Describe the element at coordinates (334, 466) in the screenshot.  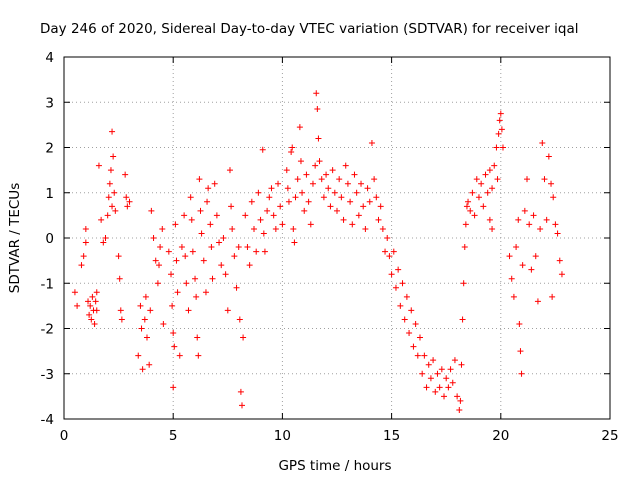
I see `x-axis-label: GPS time / hours` at that location.